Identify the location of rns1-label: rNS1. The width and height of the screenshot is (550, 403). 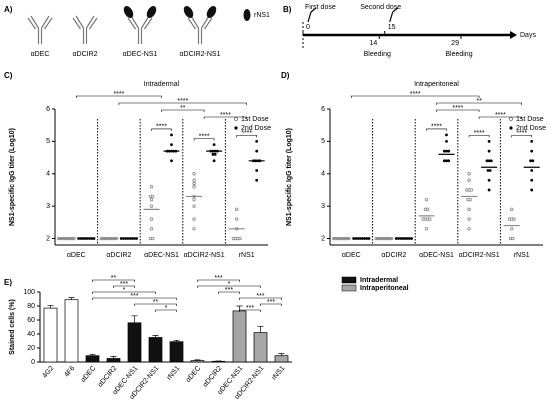
(262, 15).